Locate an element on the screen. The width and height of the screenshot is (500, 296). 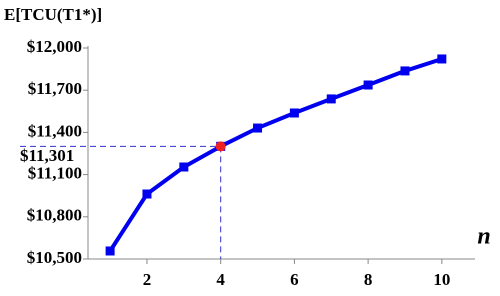
x-tick-label: 4 is located at coordinates (220, 279).